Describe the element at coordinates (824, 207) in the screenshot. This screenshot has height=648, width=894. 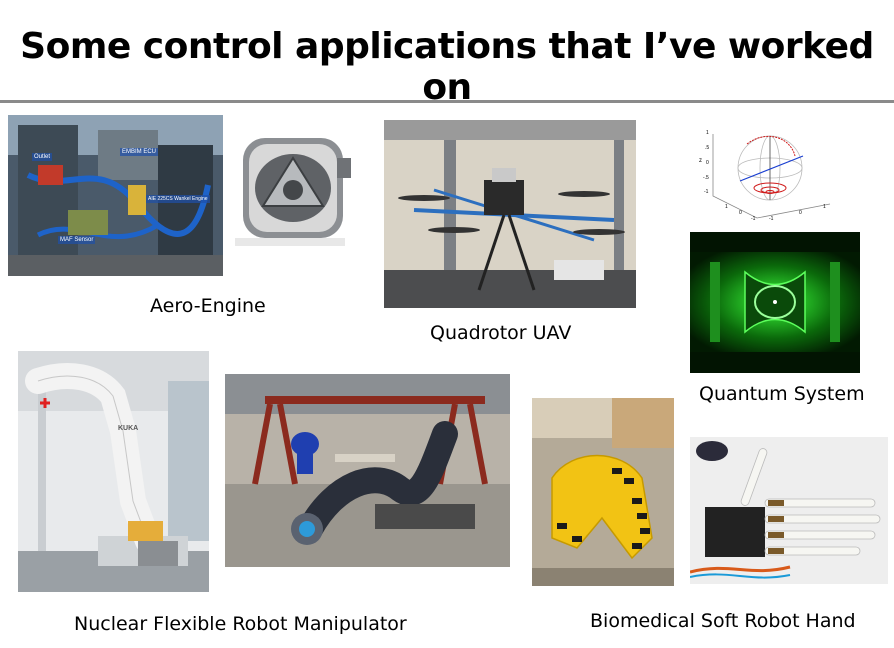
I see `bloch-y-tick: 1` at that location.